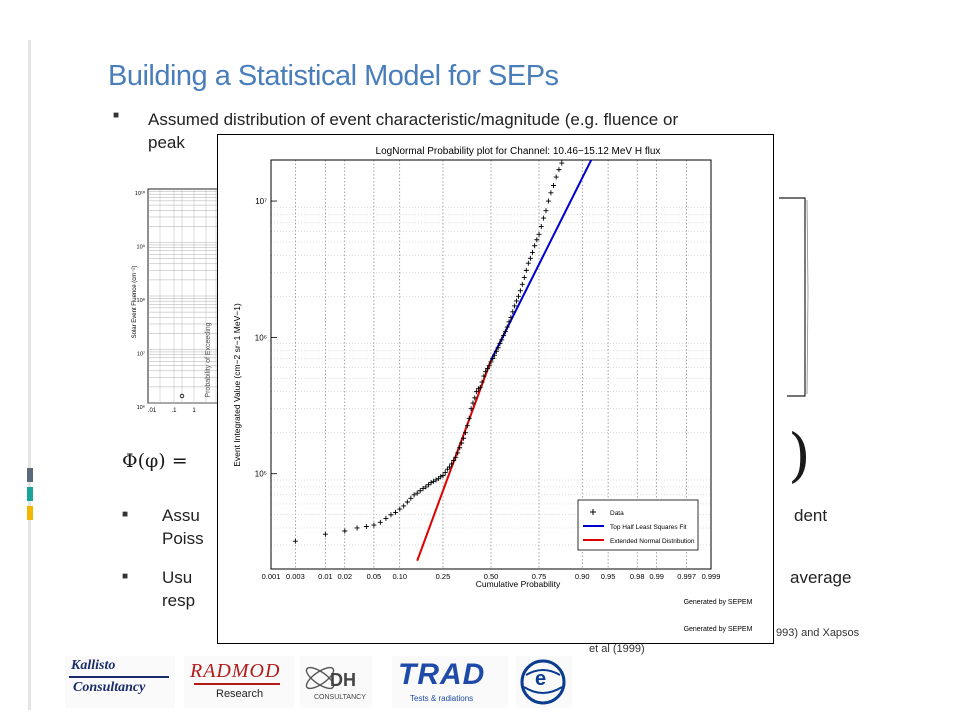 This screenshot has width=960, height=720. I want to click on background-chart-right-frame, so click(794, 297).